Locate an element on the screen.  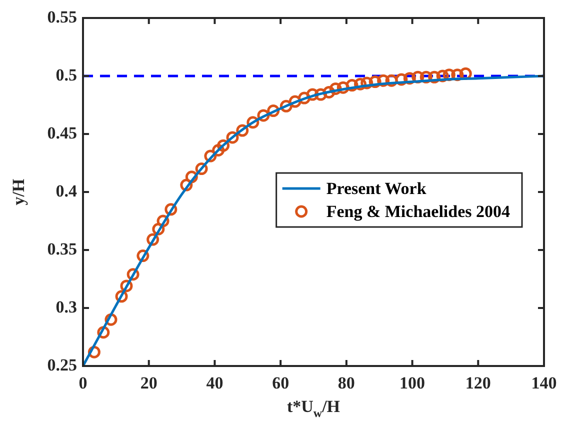
x-tick-label: 80 is located at coordinates (346, 383).